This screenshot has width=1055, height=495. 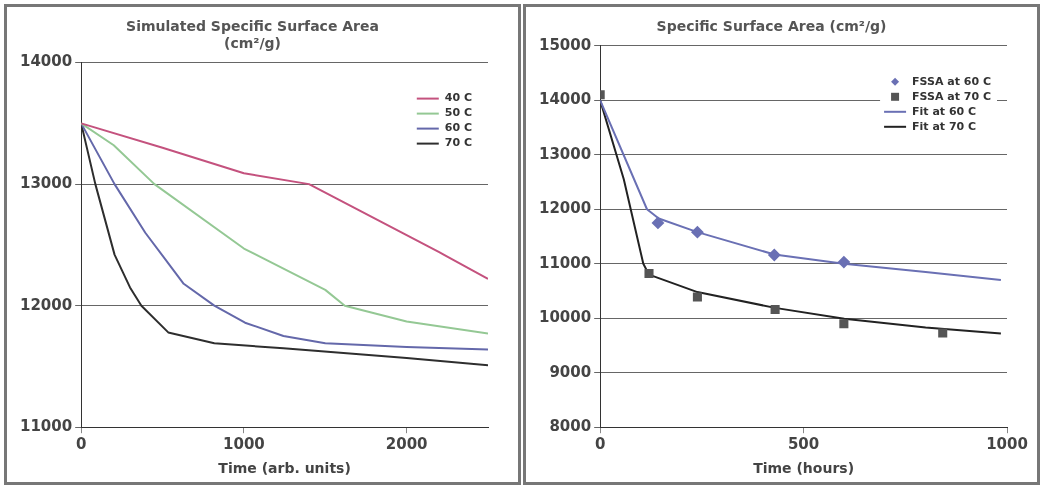 I want to click on y-tick-label: 15000, so click(x=565, y=44).